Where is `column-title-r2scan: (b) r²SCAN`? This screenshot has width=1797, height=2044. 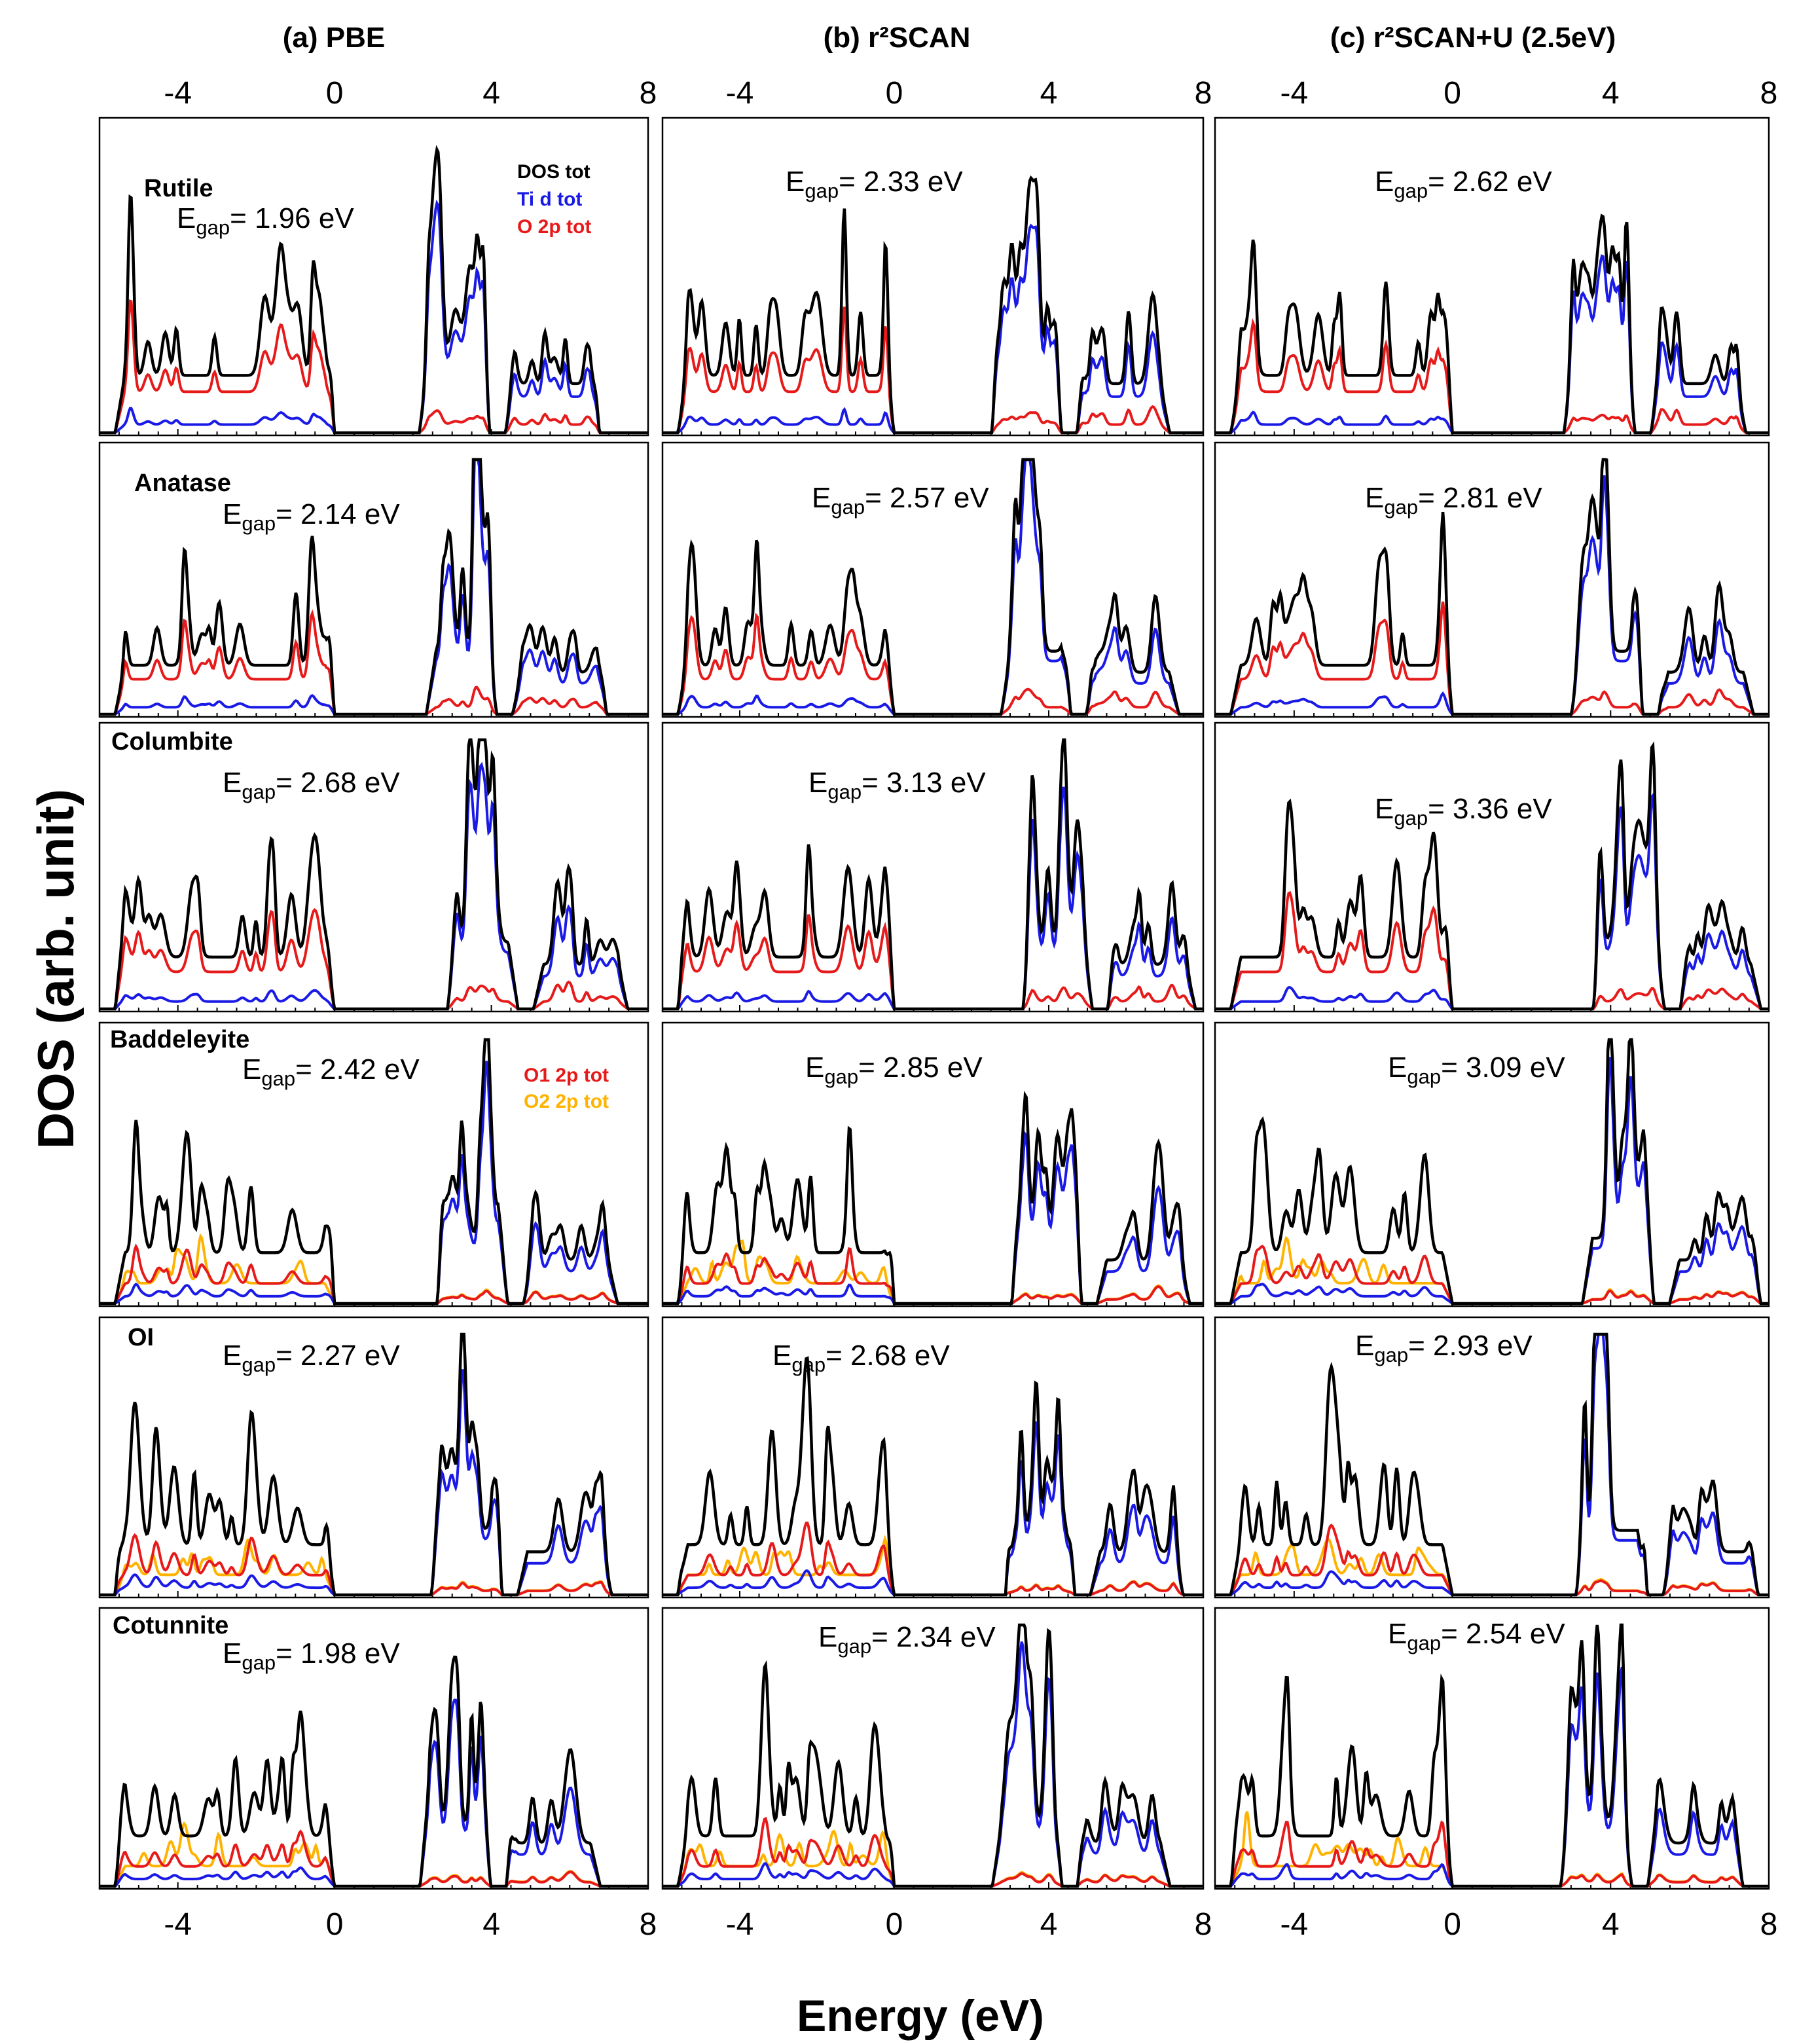 column-title-r2scan: (b) r²SCAN is located at coordinates (897, 38).